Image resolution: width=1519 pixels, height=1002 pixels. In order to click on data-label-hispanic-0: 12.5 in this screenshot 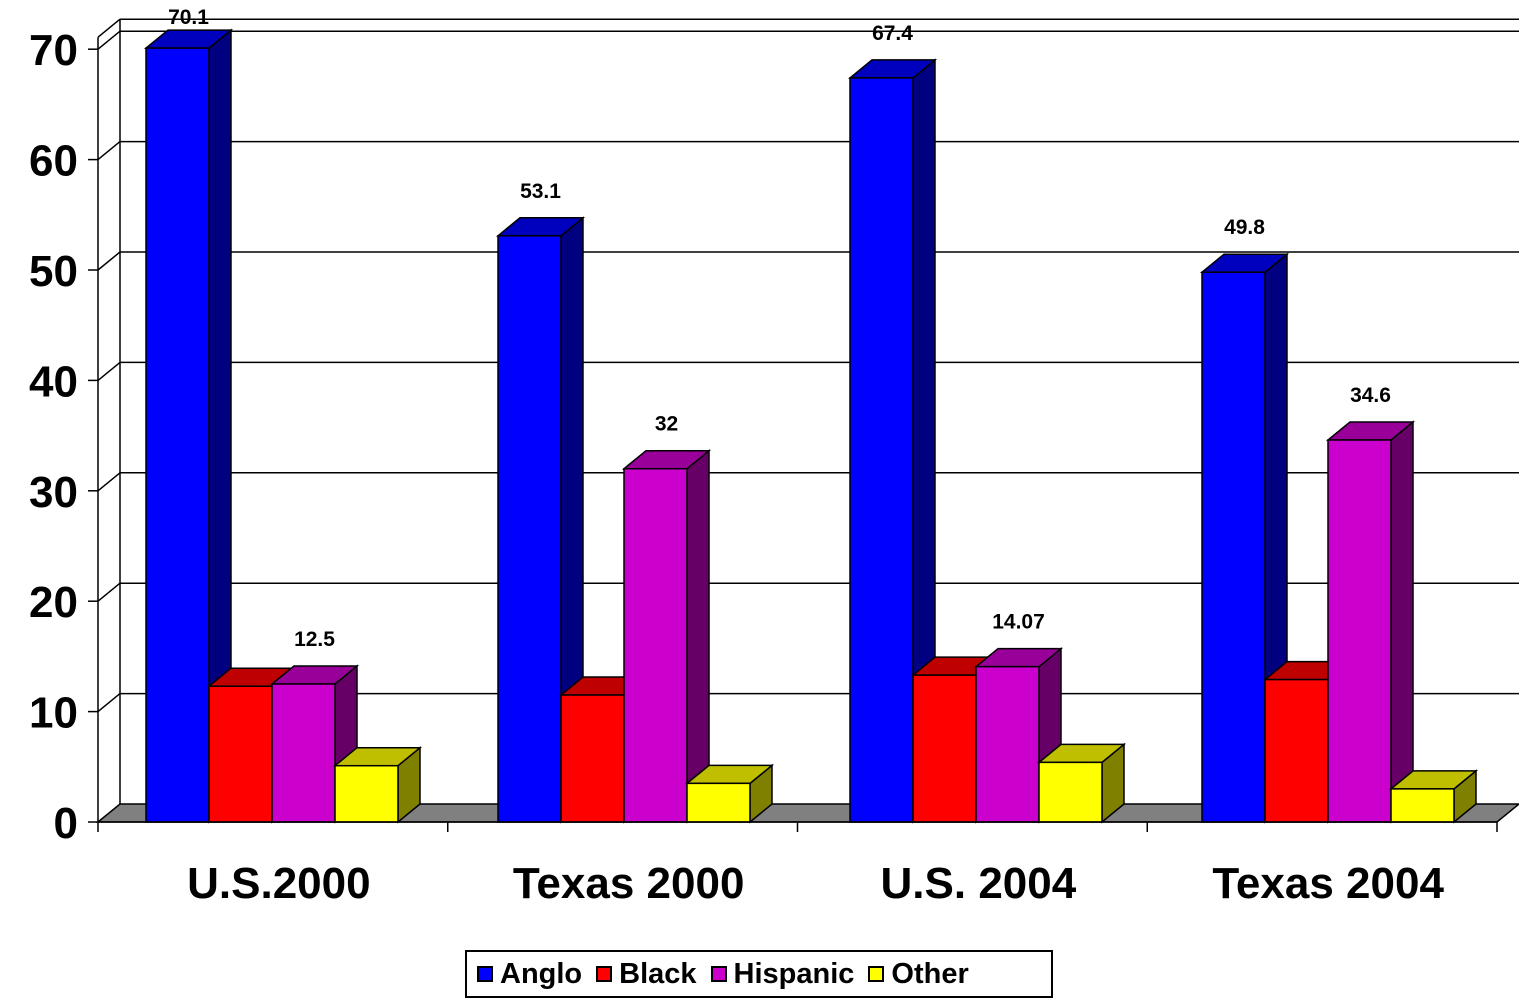, I will do `click(314, 639)`.